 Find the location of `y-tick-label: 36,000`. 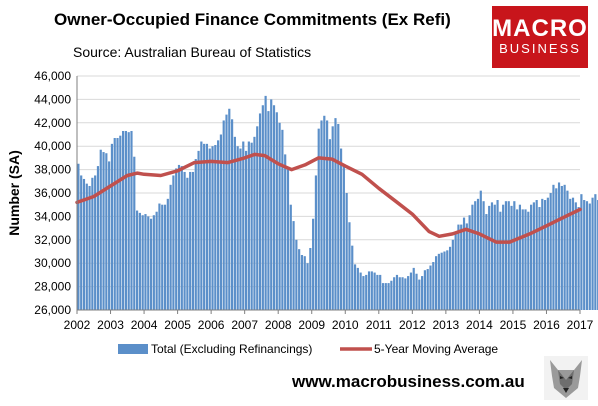

y-tick-label: 36,000 is located at coordinates (52, 193).